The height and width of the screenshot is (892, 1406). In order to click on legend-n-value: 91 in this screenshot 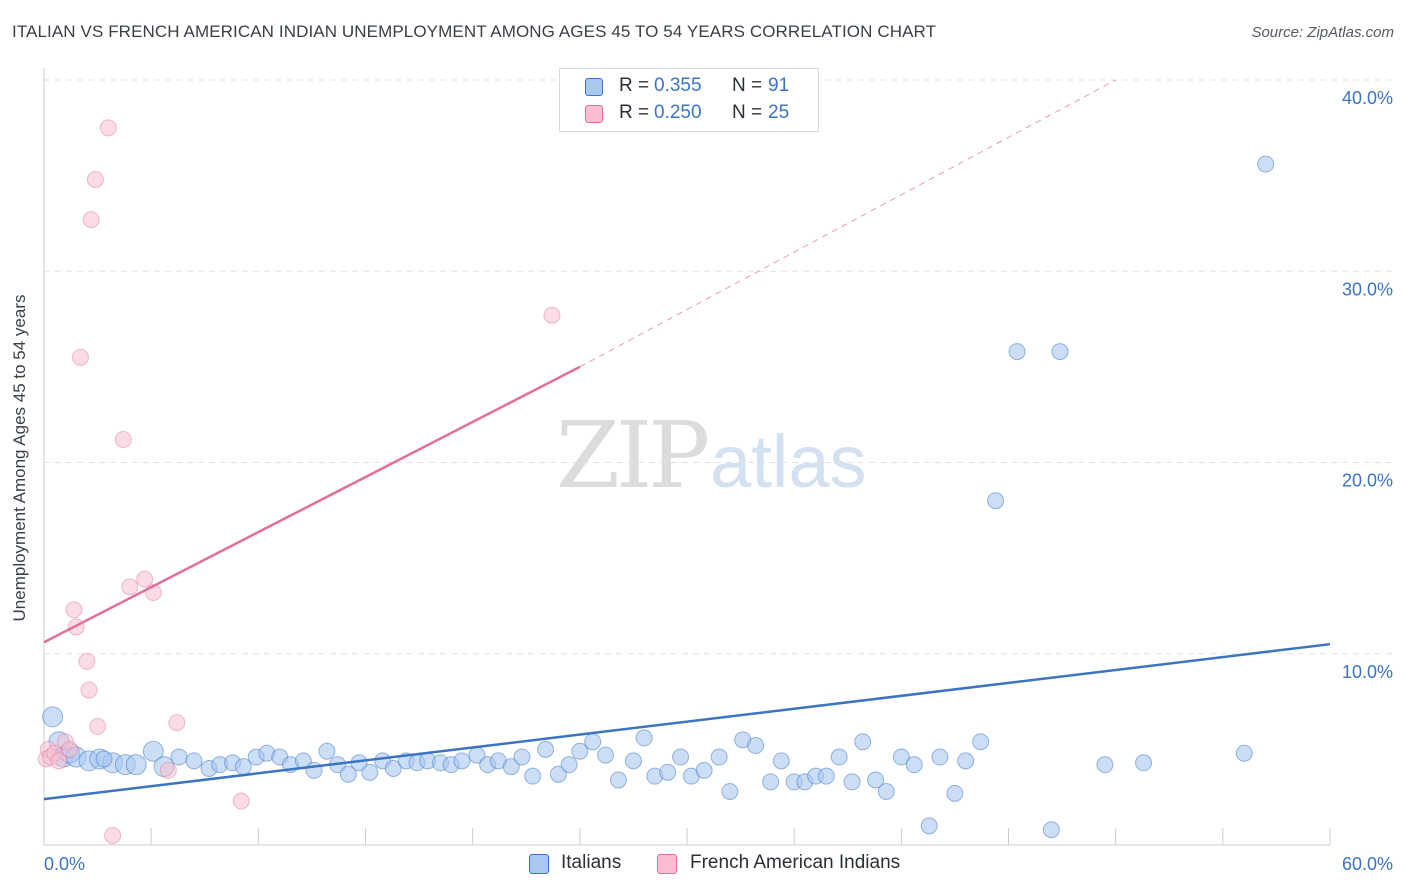, I will do `click(779, 85)`.